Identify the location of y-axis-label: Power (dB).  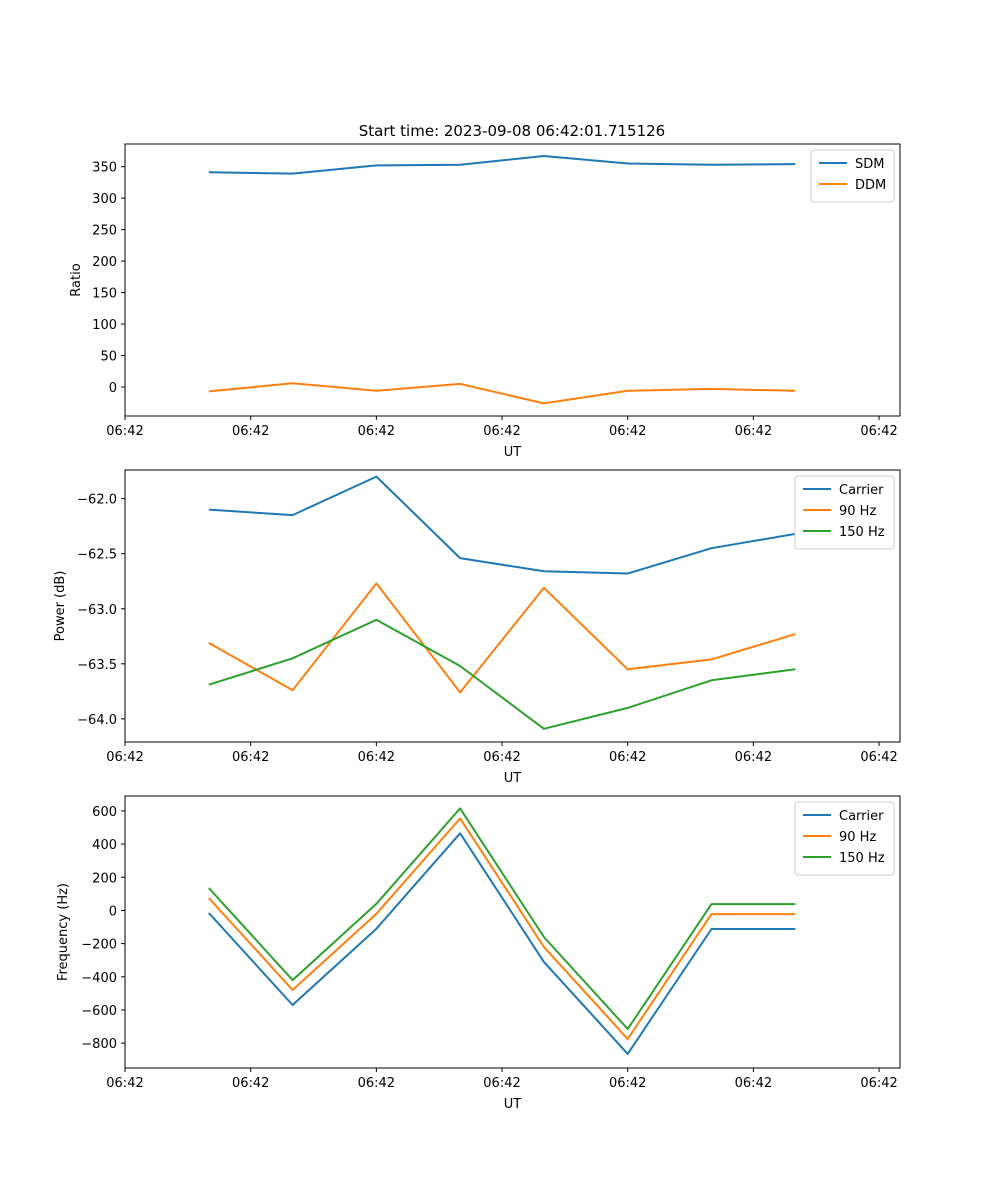
(60, 606).